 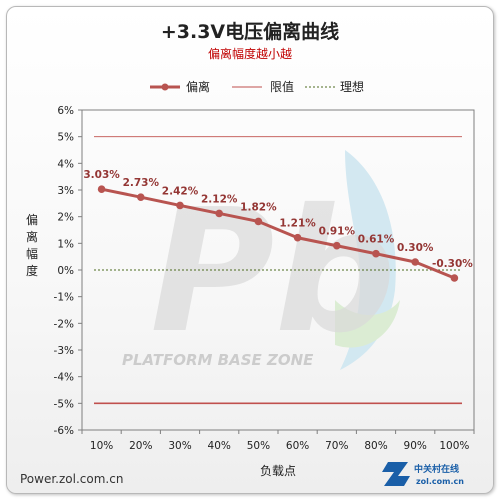 What do you see at coordinates (454, 446) in the screenshot?
I see `x-tick-label: 100%` at bounding box center [454, 446].